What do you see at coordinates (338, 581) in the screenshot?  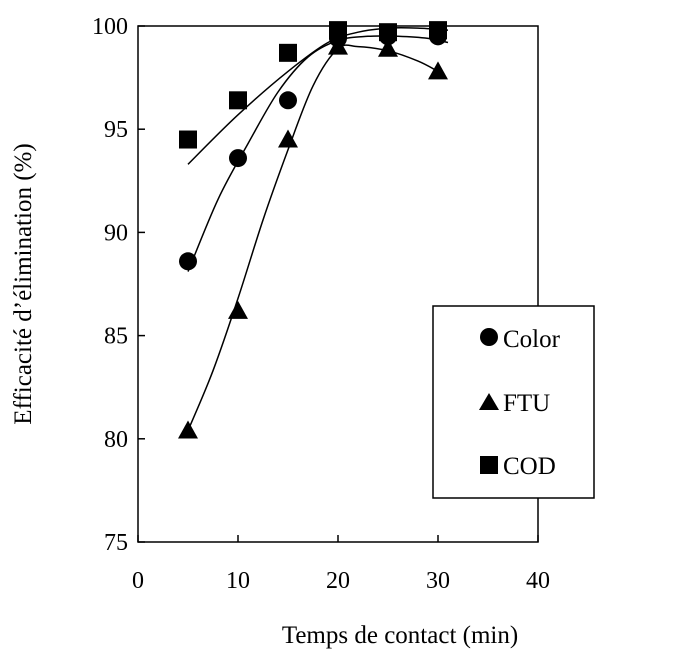 I see `x-tick-label: 20` at bounding box center [338, 581].